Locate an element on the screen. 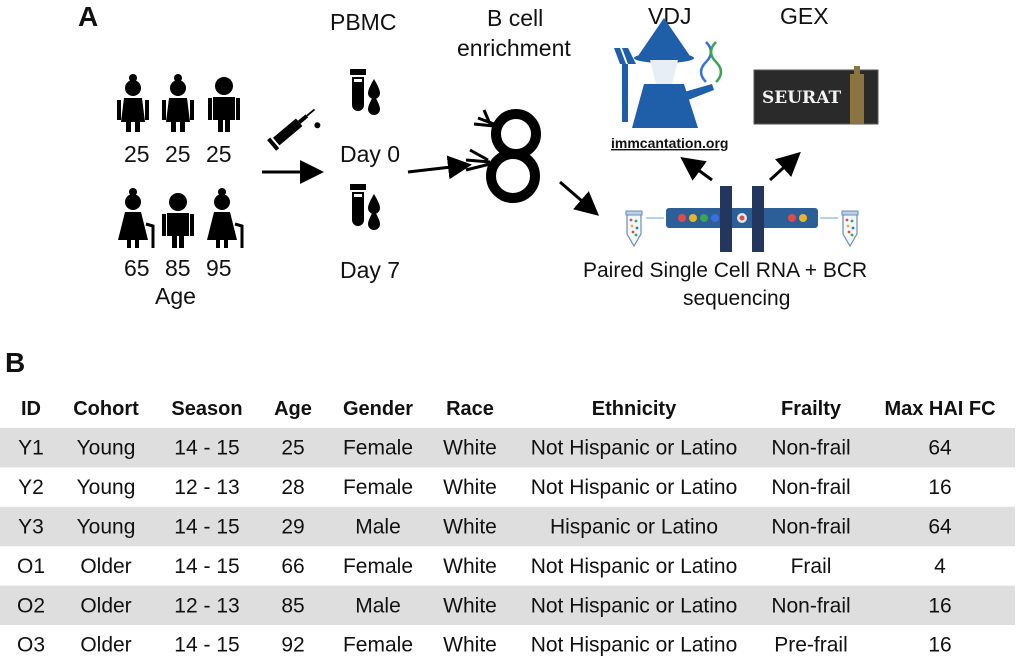 Image resolution: width=1020 pixels, height=662 pixels. immcantation-link: immcantation.org is located at coordinates (669, 143).